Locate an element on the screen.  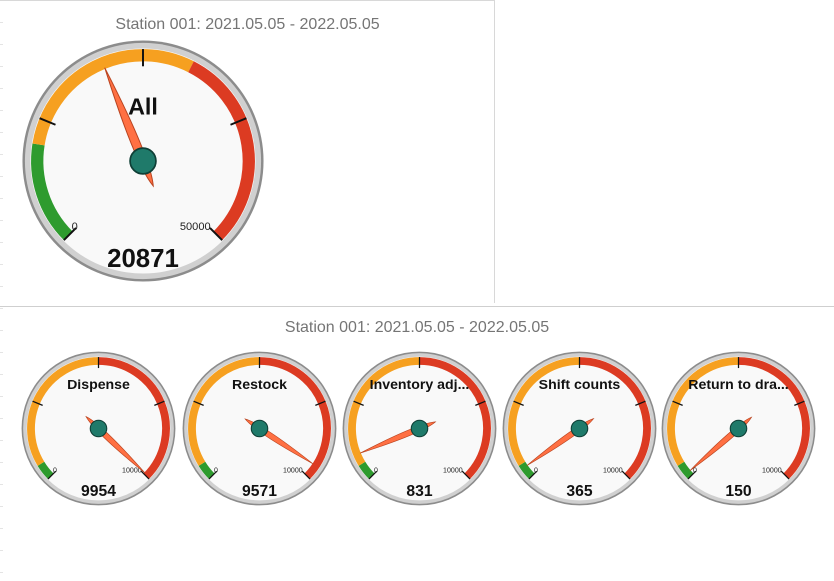
sheet-gridlines is located at coordinates (1, 290).